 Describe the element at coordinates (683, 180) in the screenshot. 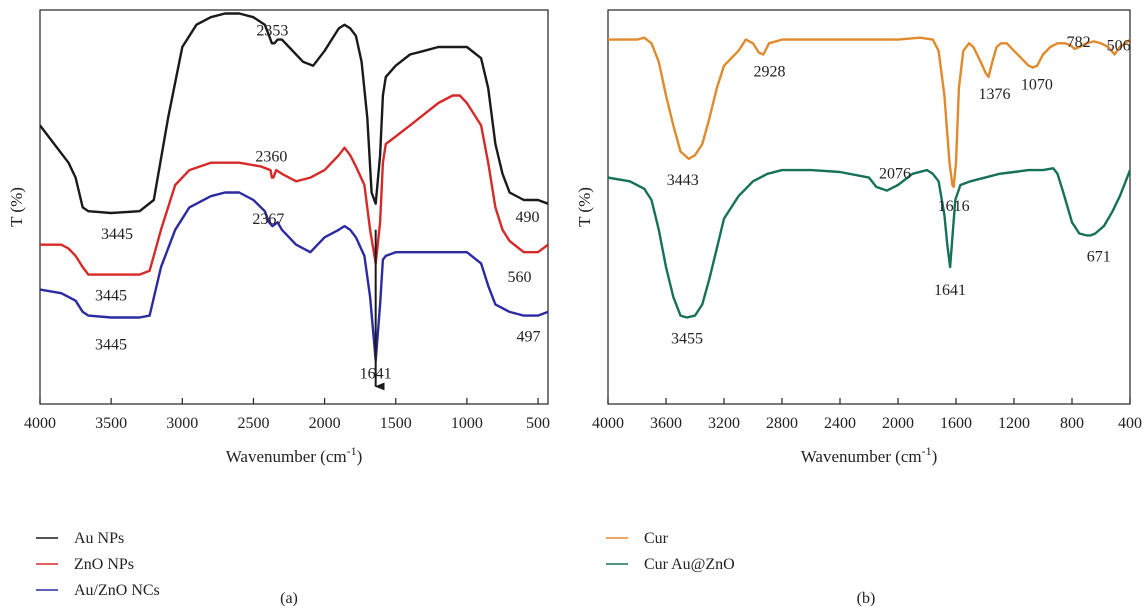

I see `peak-label: 3443` at that location.